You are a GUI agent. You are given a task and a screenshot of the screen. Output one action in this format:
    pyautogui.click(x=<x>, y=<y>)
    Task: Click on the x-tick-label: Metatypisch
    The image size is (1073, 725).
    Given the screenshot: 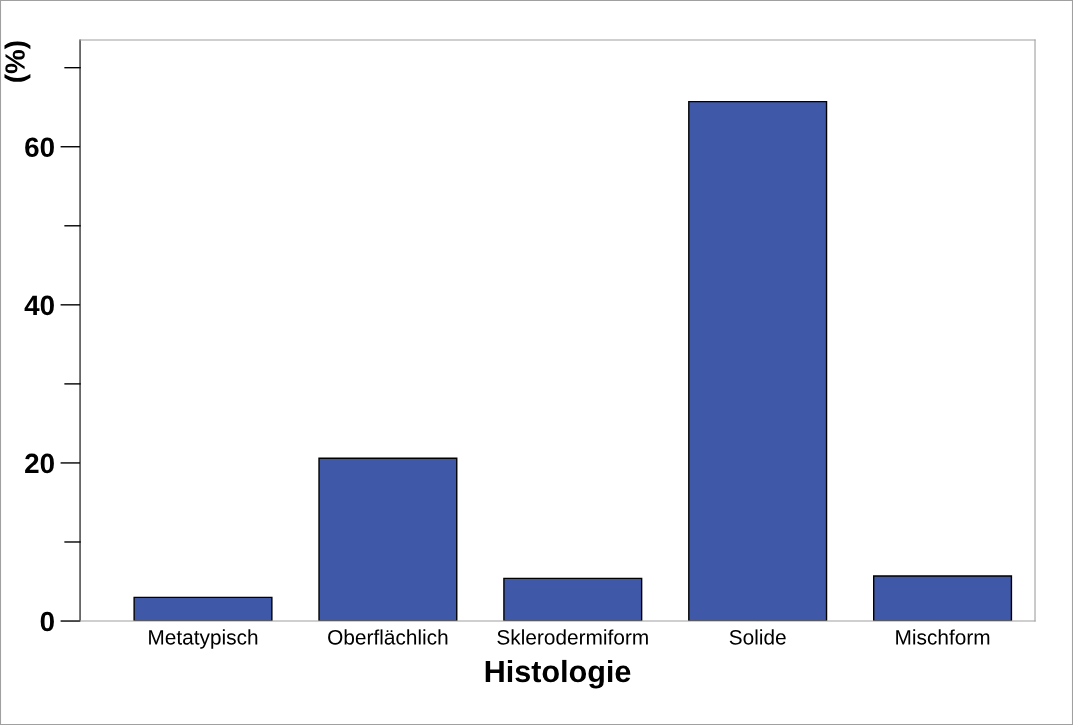 What is the action you would take?
    pyautogui.click(x=203, y=639)
    